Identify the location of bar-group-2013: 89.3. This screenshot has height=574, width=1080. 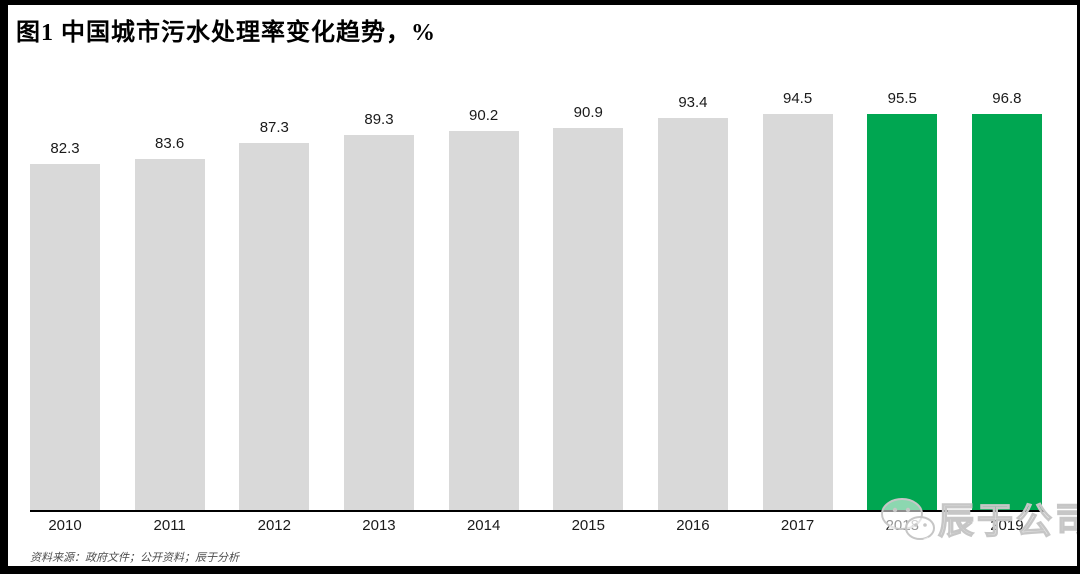
(378, 300).